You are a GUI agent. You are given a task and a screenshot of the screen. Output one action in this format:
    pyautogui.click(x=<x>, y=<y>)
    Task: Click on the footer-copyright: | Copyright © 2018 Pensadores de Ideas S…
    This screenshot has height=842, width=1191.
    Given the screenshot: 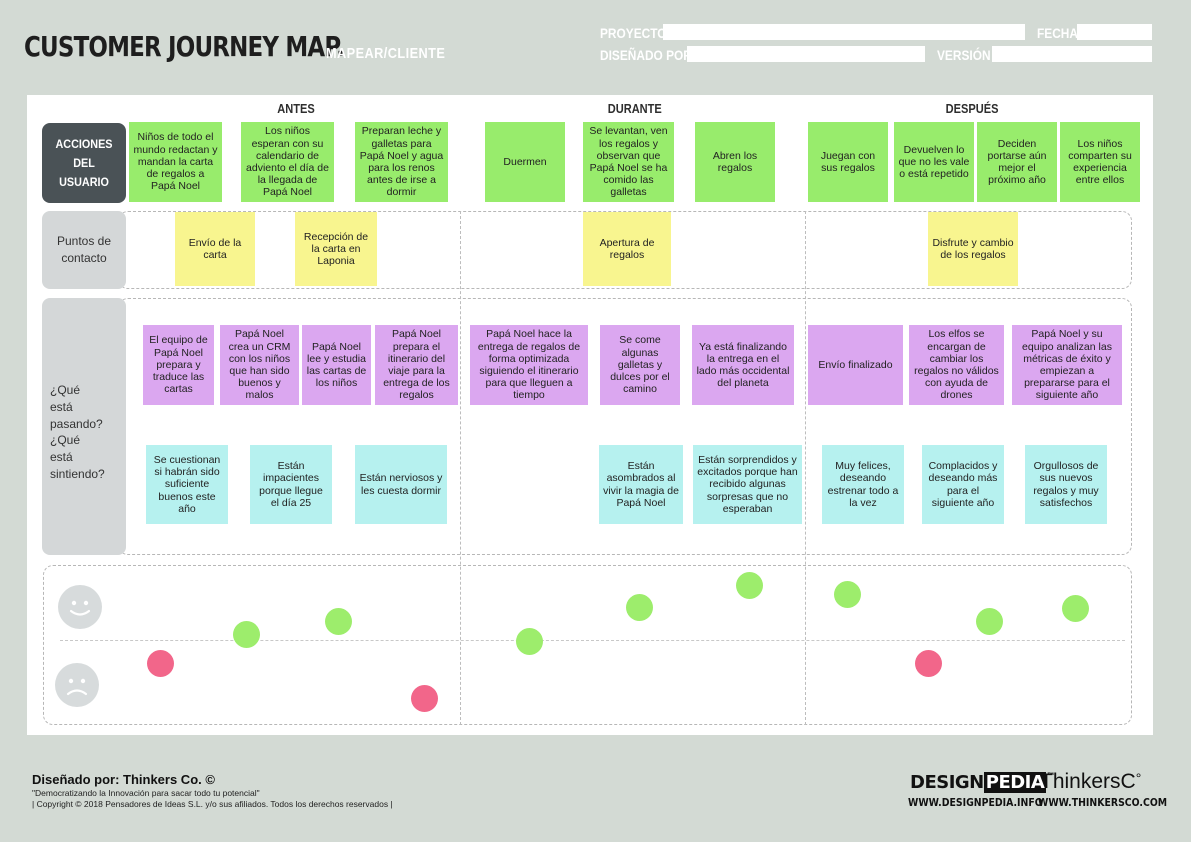 What is the action you would take?
    pyautogui.click(x=212, y=804)
    